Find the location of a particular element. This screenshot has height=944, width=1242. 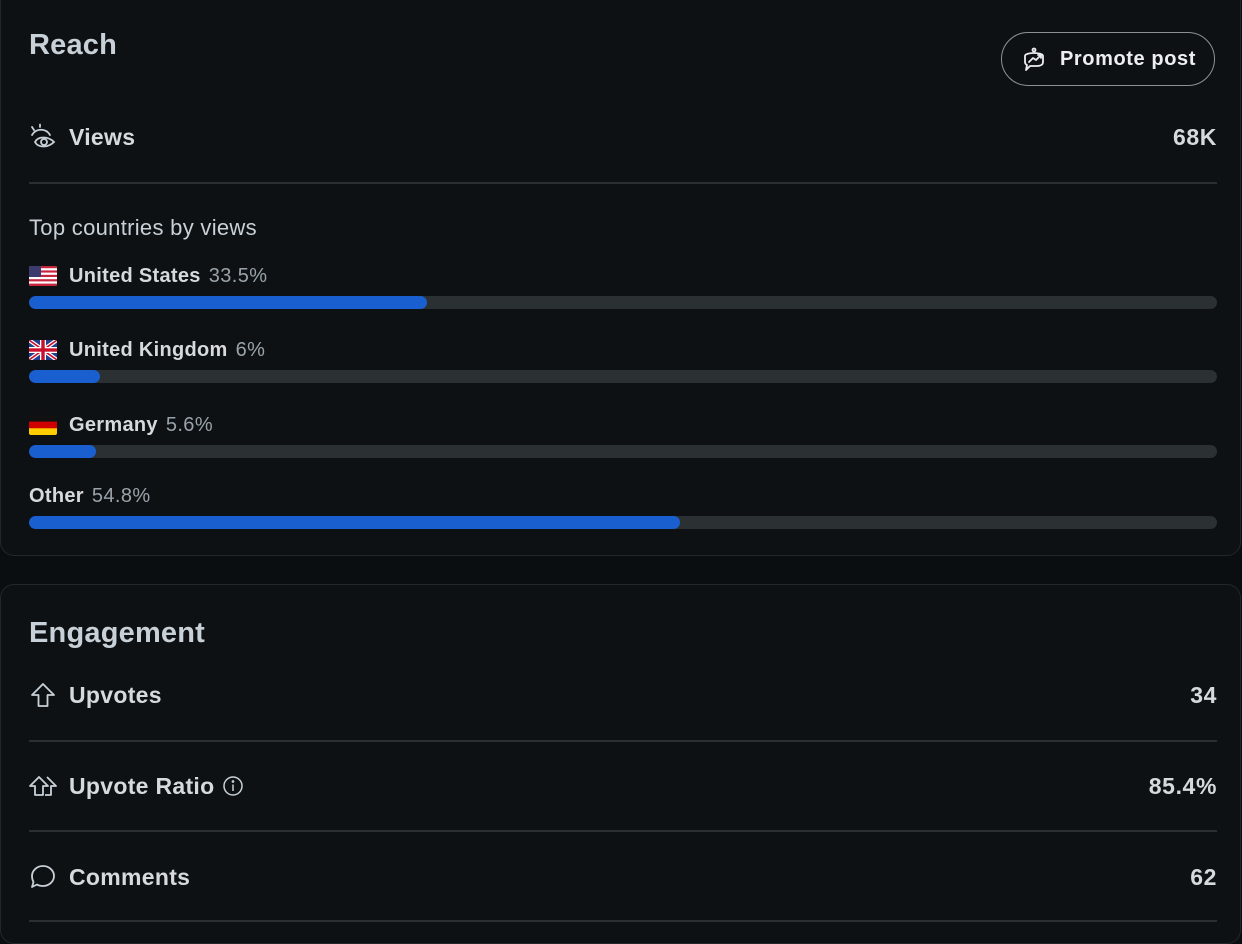

comment-icon is located at coordinates (43, 877).